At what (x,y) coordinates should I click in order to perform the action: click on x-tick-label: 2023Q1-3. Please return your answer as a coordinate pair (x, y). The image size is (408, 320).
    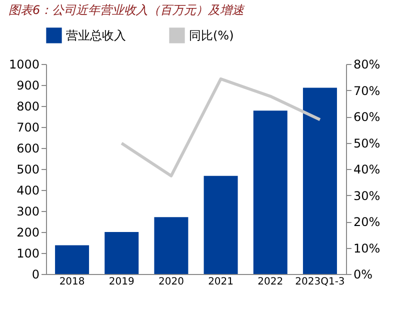
    Looking at the image, I should click on (320, 282).